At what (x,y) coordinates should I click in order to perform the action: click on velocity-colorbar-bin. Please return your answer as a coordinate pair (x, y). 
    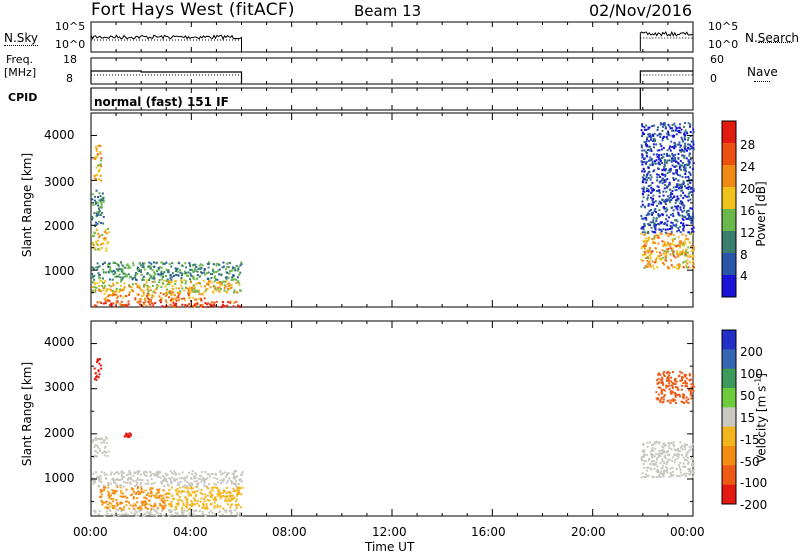
    Looking at the image, I should click on (729, 340).